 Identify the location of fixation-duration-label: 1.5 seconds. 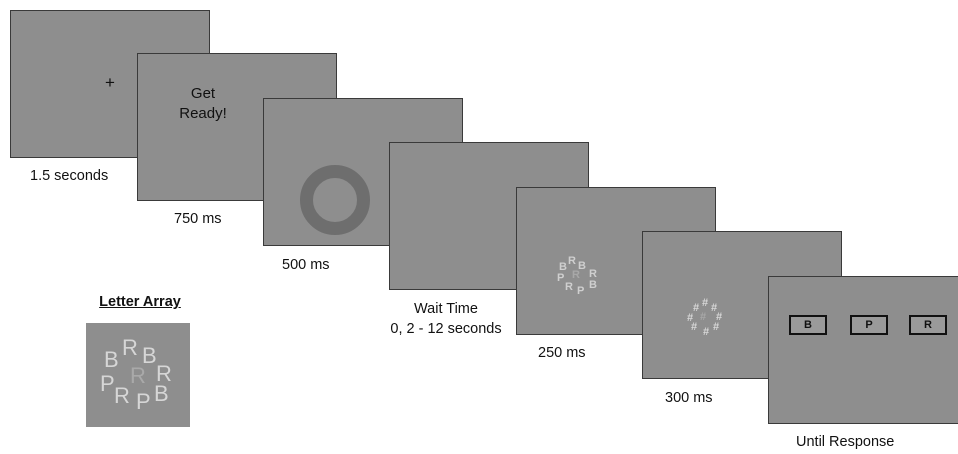
(69, 176).